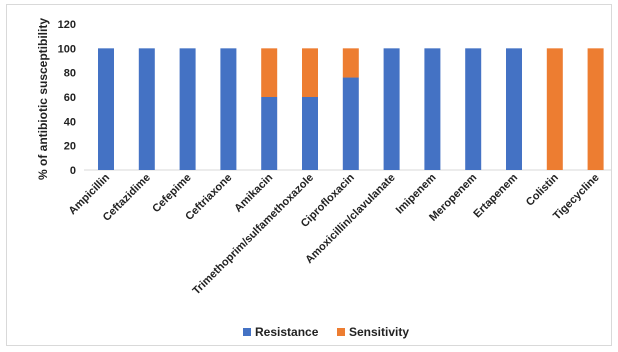 The height and width of the screenshot is (352, 618). What do you see at coordinates (67, 49) in the screenshot?
I see `y-tick-label: 100` at bounding box center [67, 49].